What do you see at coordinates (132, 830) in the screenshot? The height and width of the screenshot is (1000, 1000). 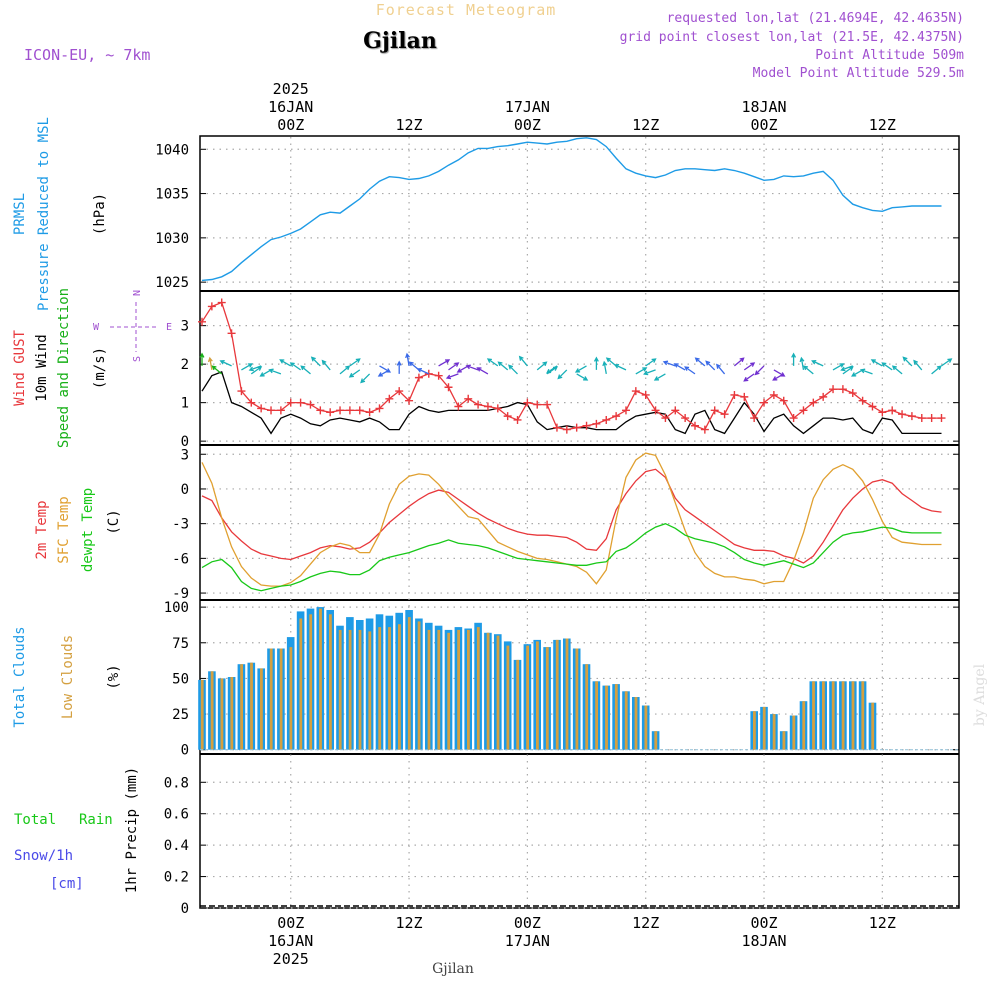 I see `precip-axis-label: 1hr Precip (mm)` at bounding box center [132, 830].